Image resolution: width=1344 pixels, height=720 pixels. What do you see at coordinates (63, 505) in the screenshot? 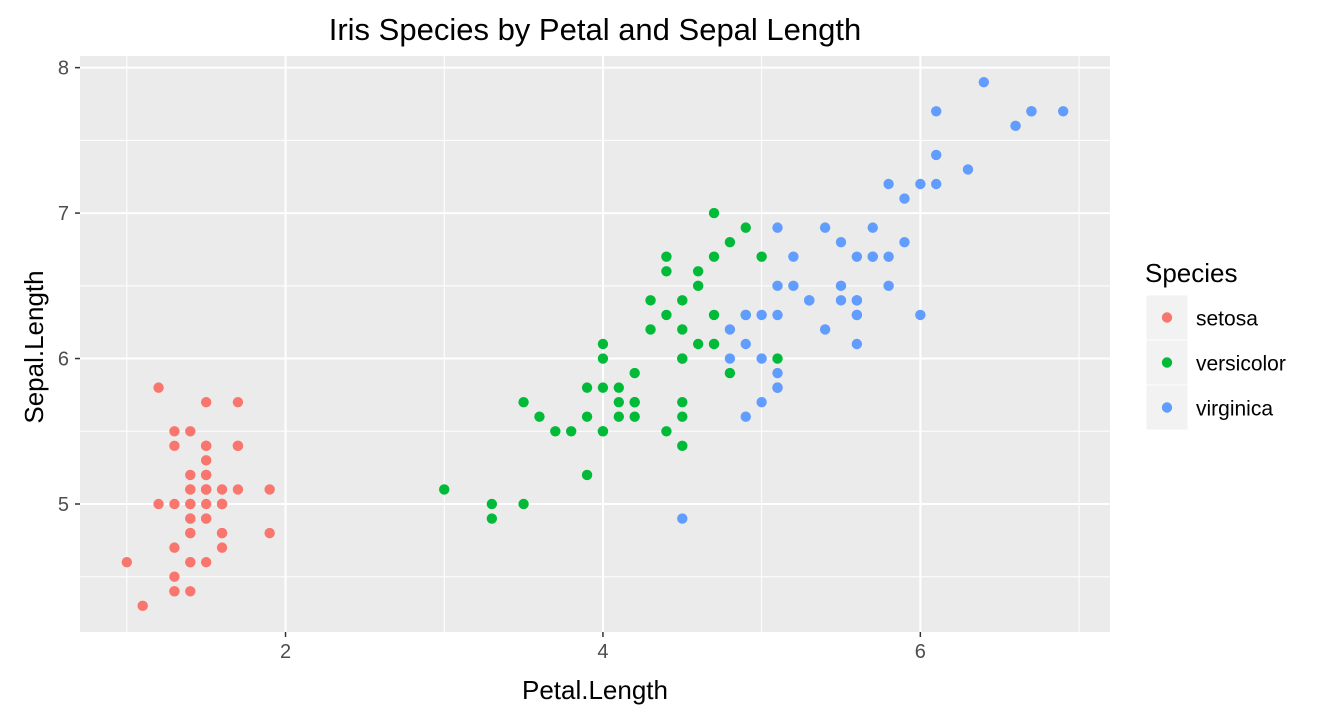
I see `y-tick-label: 5` at bounding box center [63, 505].